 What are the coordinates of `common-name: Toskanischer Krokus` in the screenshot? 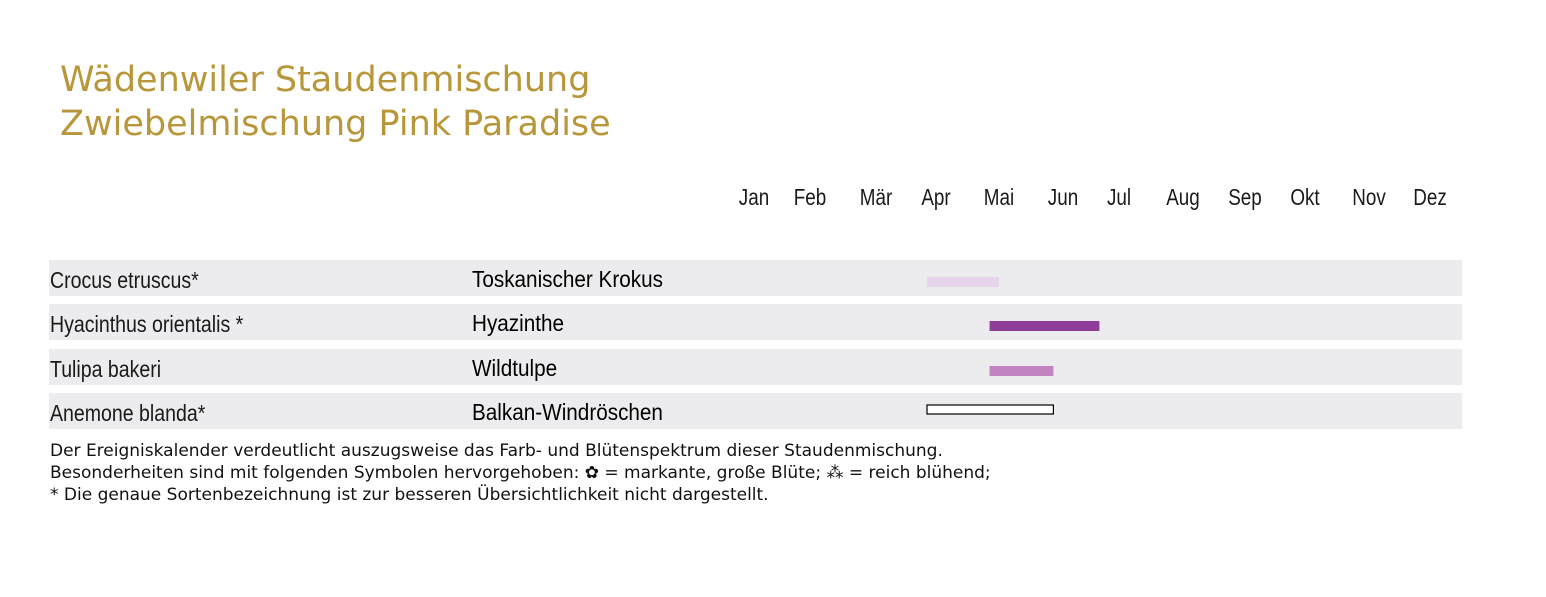 It's located at (567, 279).